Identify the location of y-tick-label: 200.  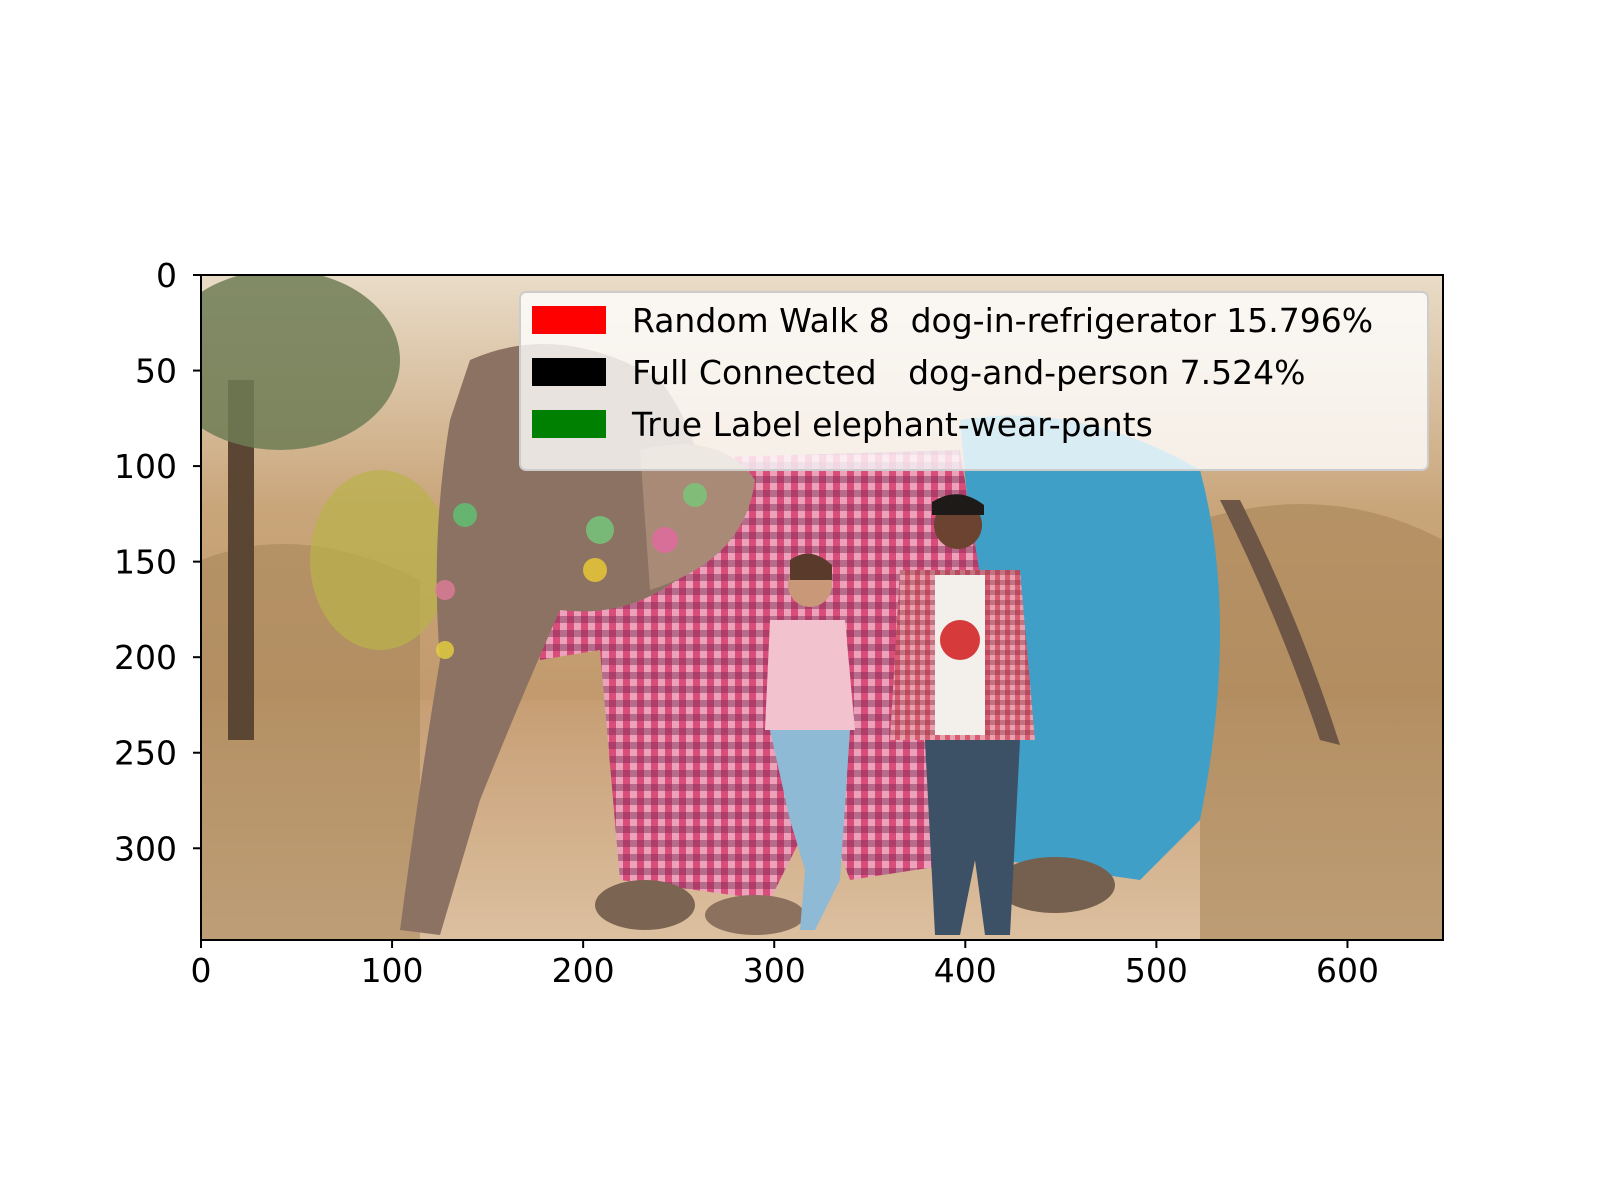
(145, 657).